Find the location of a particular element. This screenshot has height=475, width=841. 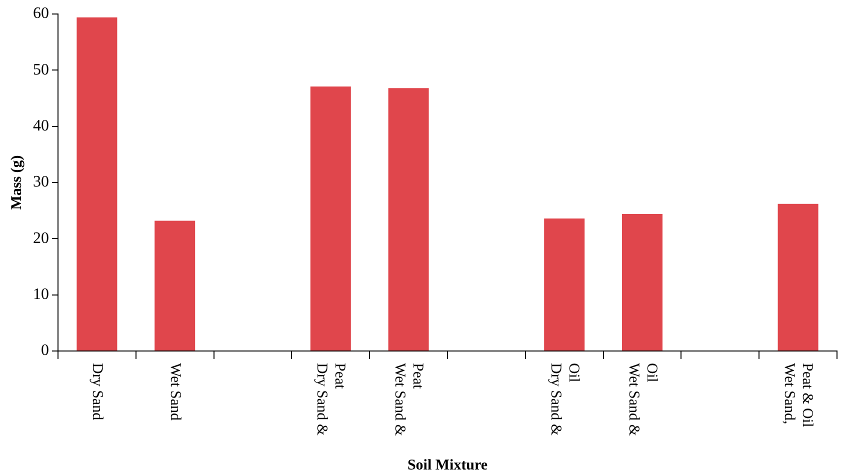

y-axis-title: Mass (g) is located at coordinates (16, 182).